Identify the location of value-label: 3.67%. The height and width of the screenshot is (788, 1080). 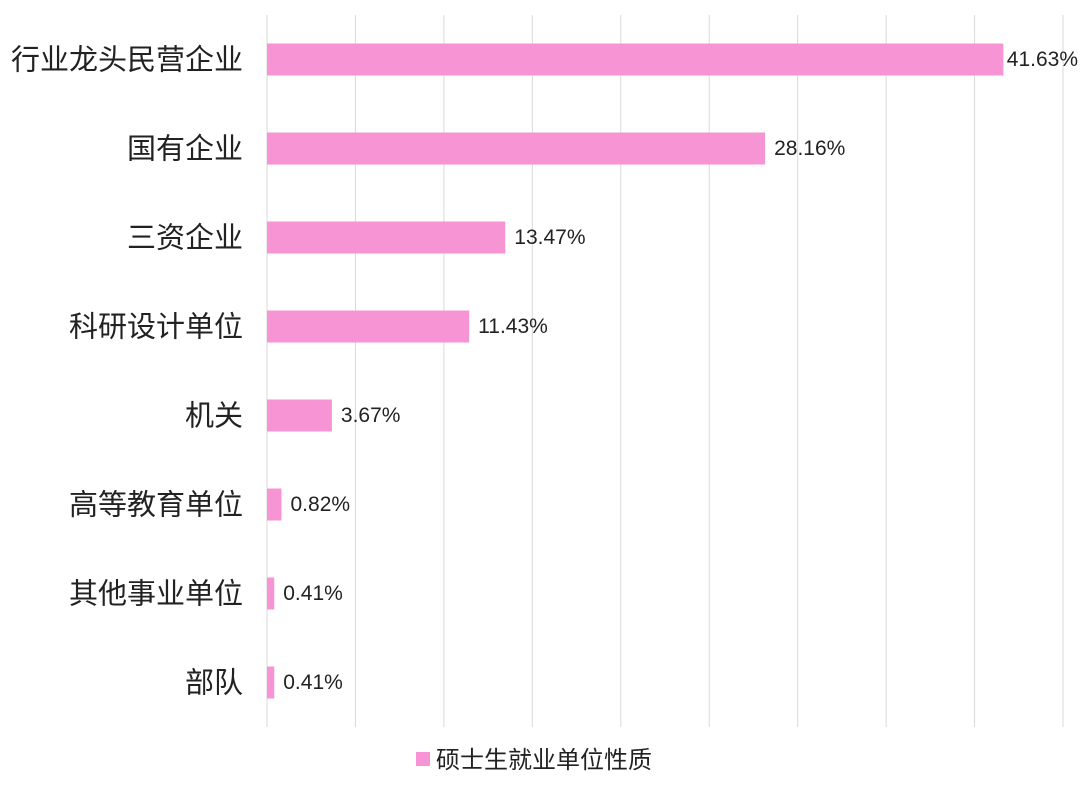
(371, 415).